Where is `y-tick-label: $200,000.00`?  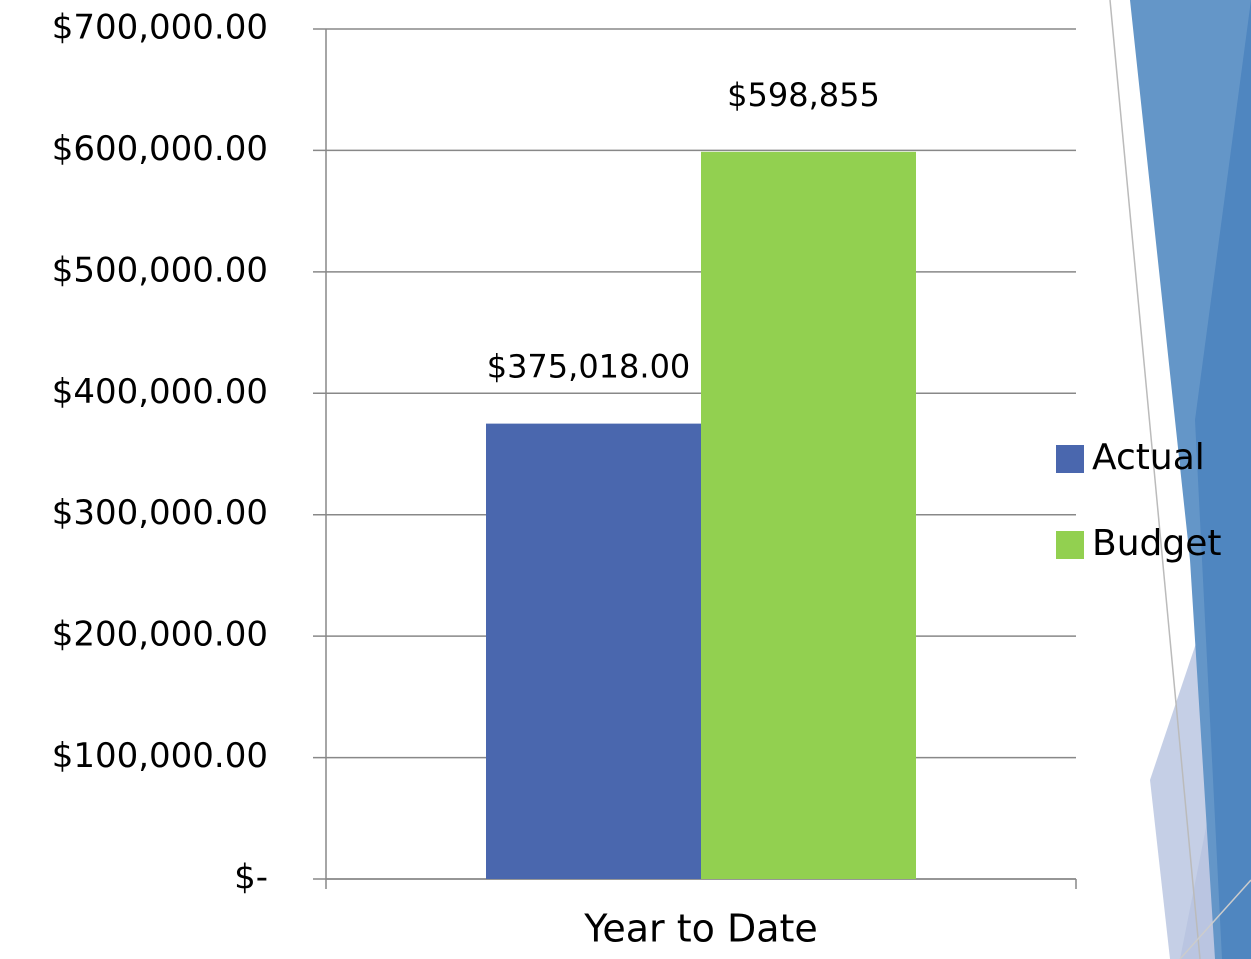
y-tick-label: $200,000.00 is located at coordinates (160, 635).